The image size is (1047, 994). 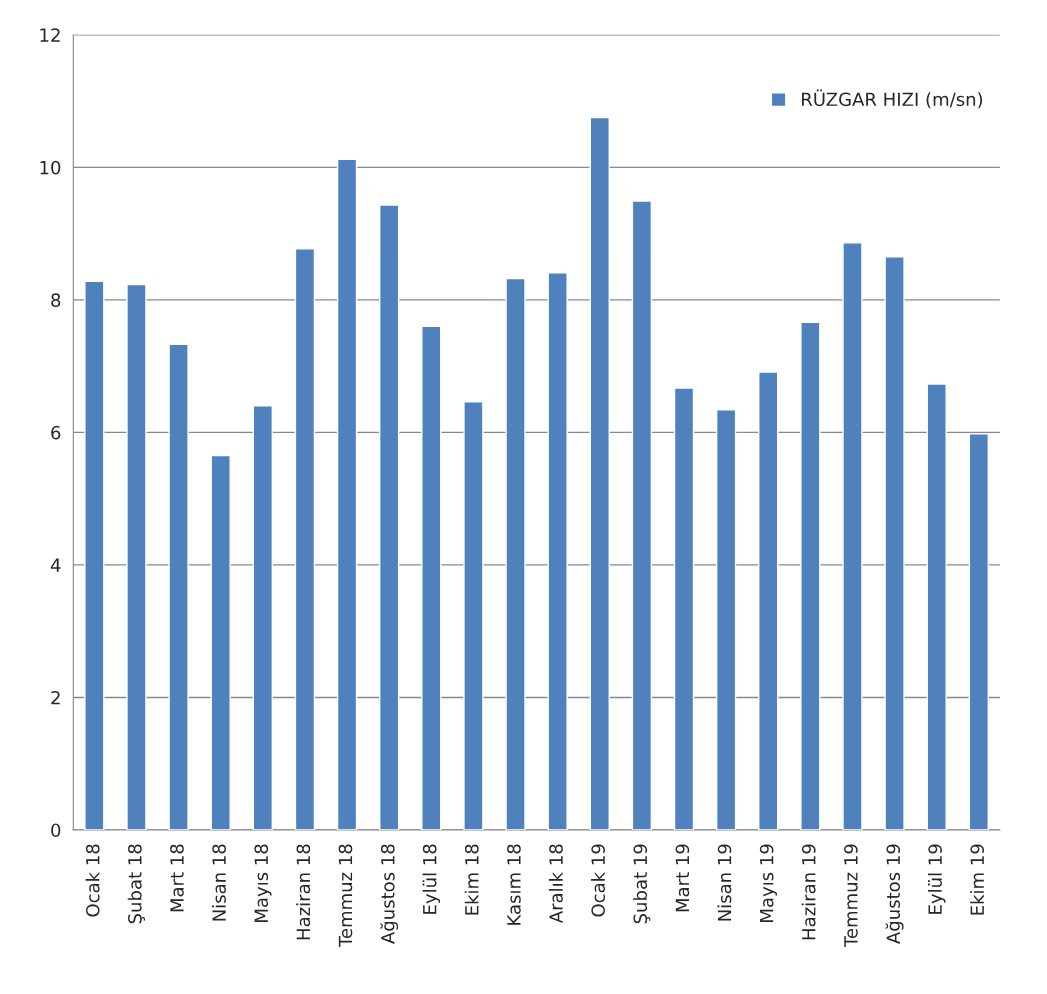 I want to click on x-tick-label: Mayıs 19, so click(x=768, y=883).